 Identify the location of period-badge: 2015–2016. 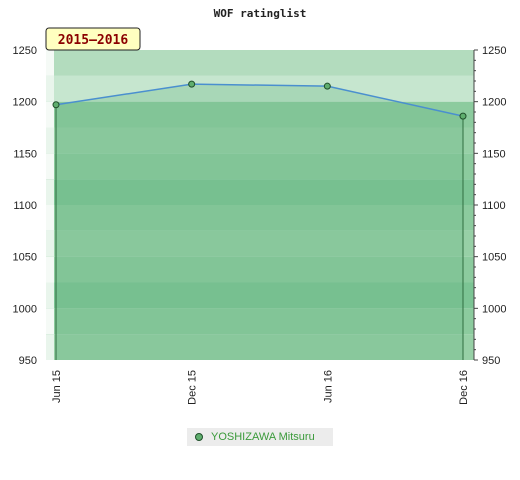
(93, 39).